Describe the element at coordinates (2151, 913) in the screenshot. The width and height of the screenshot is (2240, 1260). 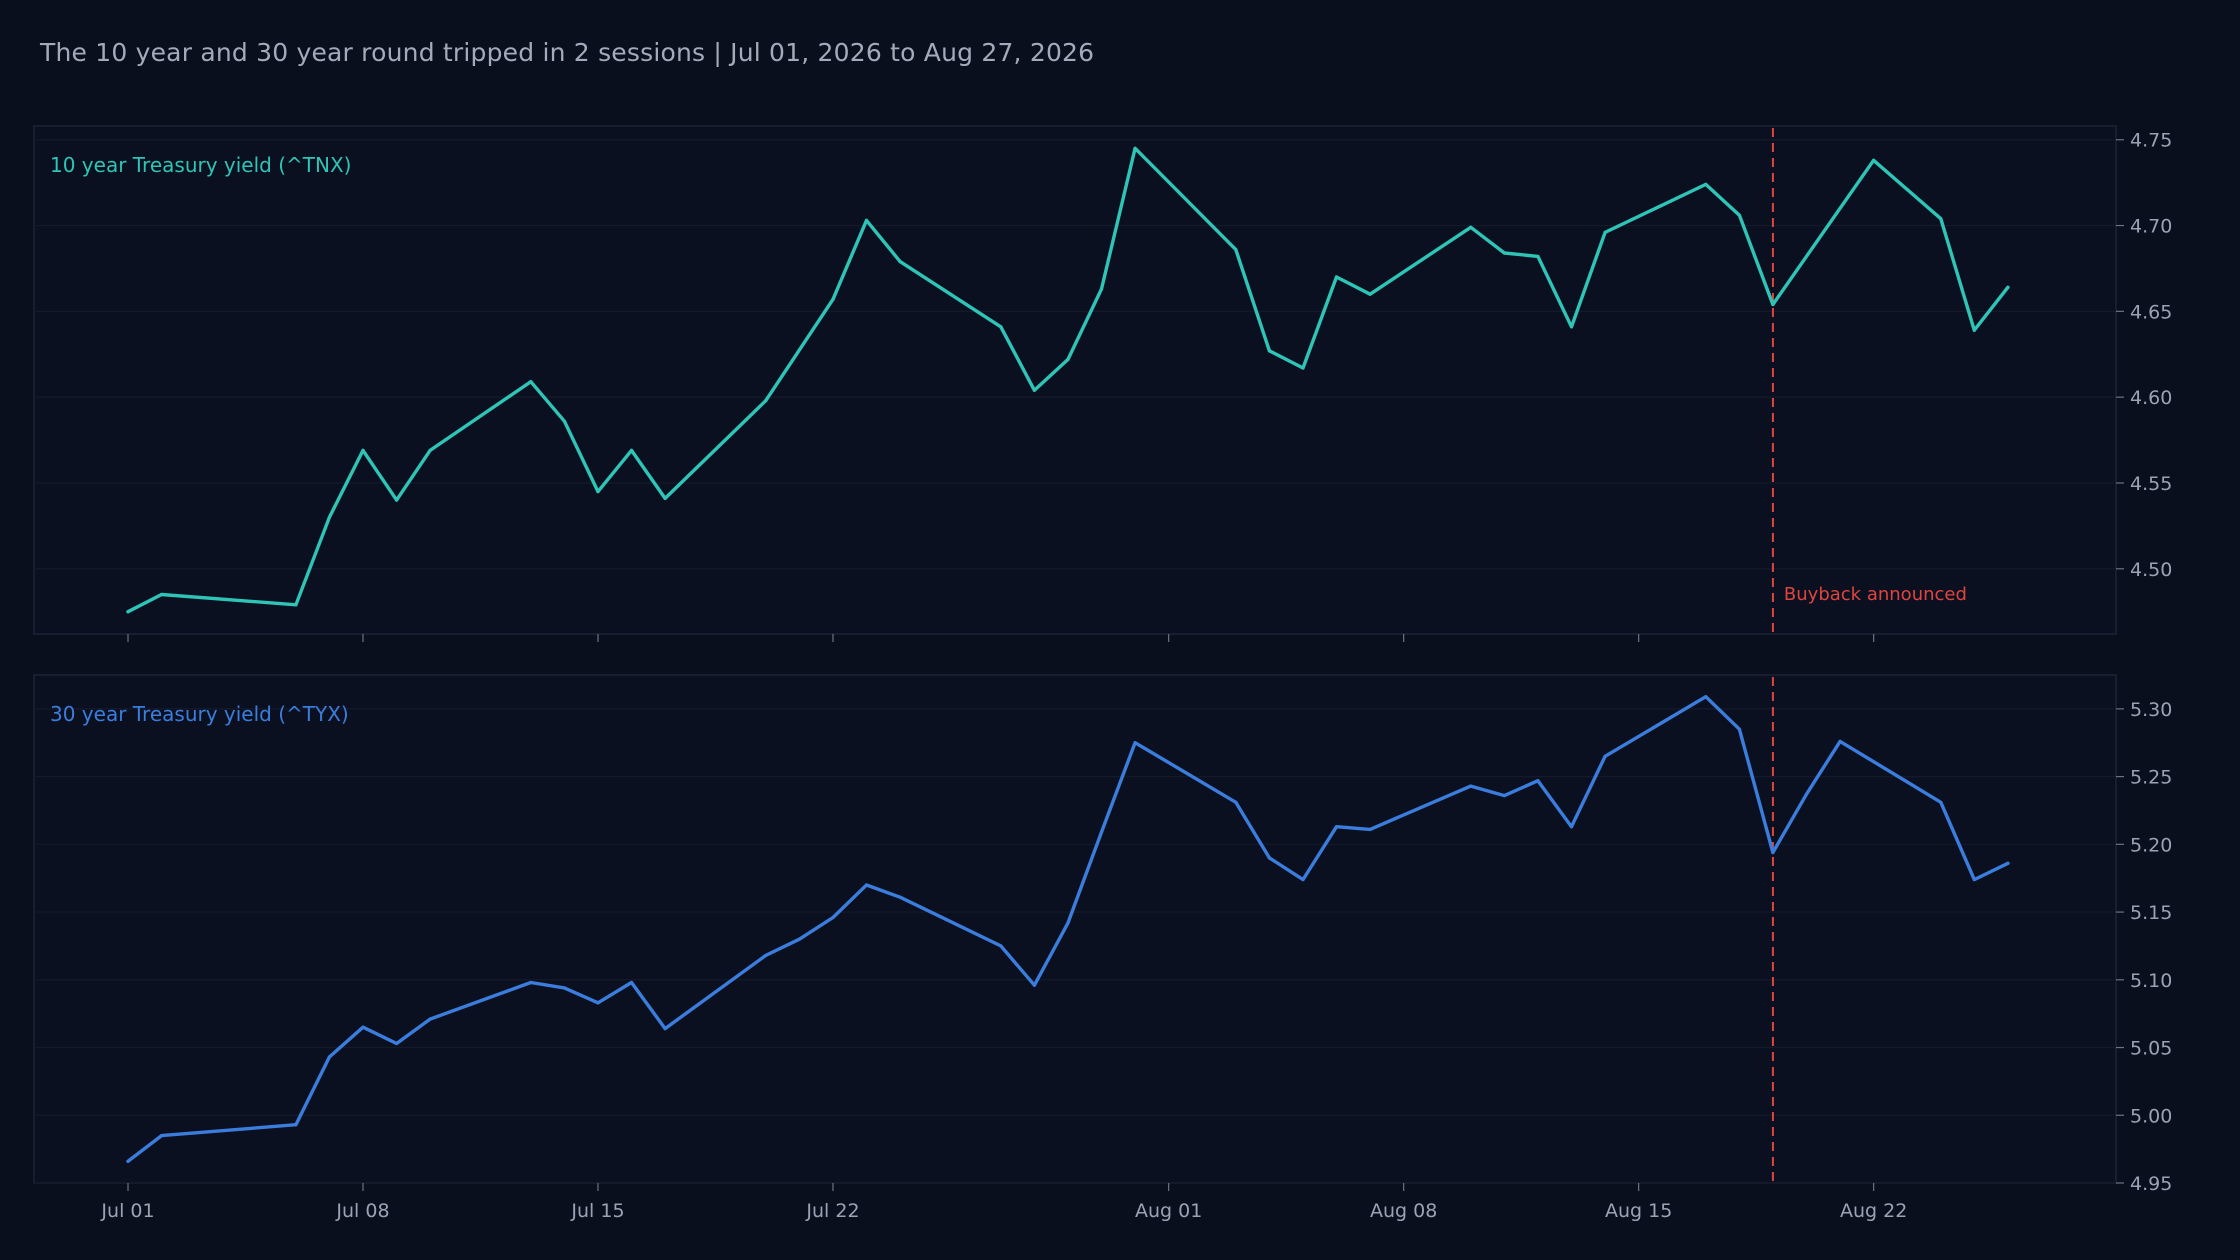
I see `y-tick-label: 5.15` at that location.